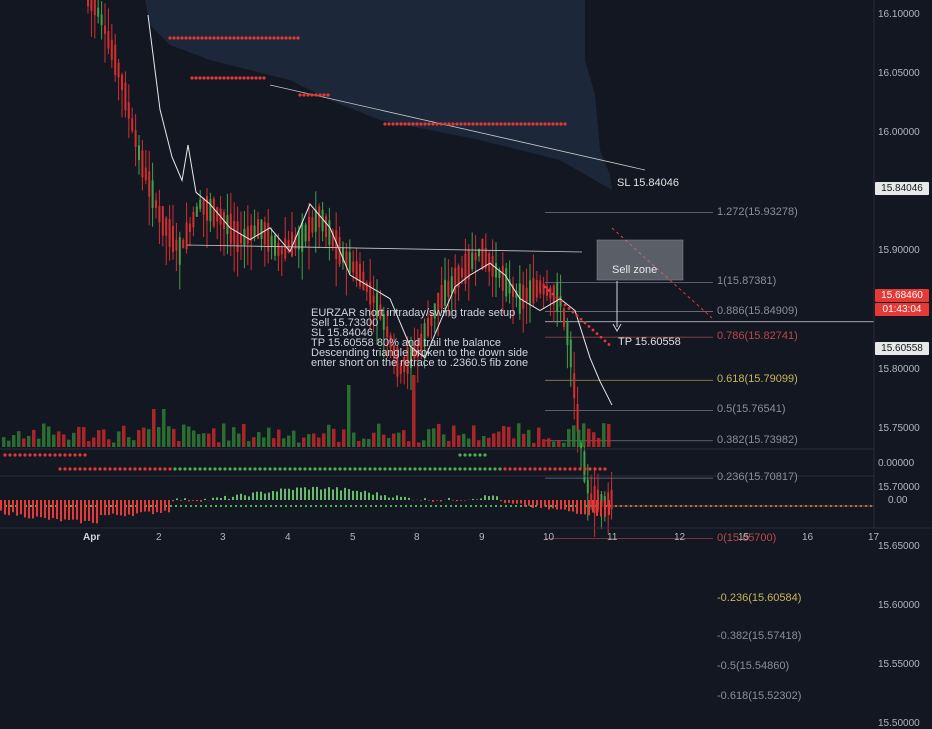  Describe the element at coordinates (902, 348) in the screenshot. I see `tp-price-tag: 15.60558` at that location.